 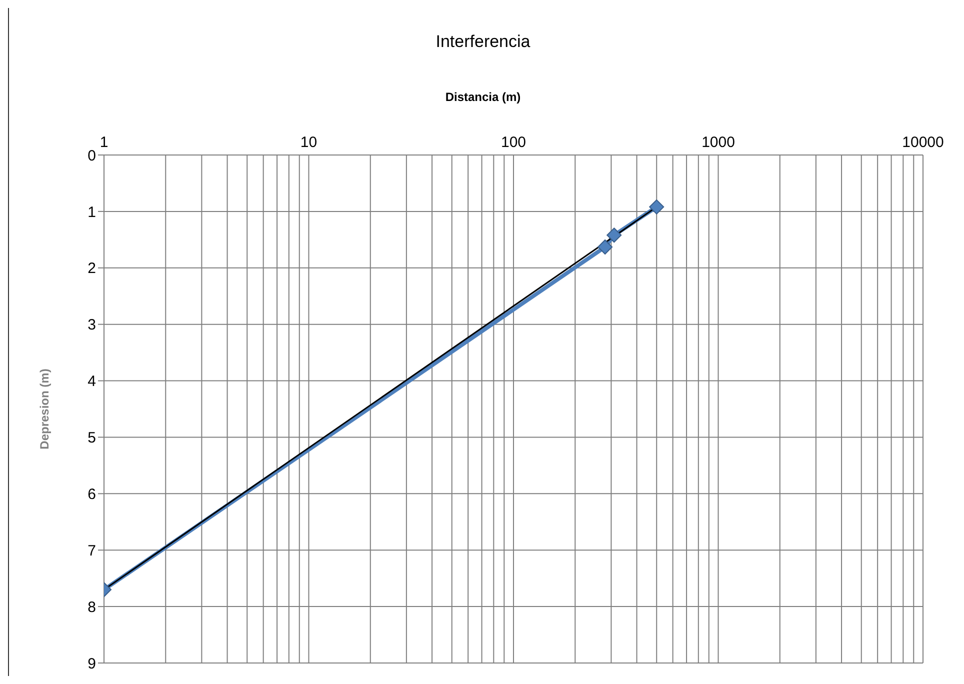 What do you see at coordinates (483, 42) in the screenshot?
I see `chart-title: Interferencia` at bounding box center [483, 42].